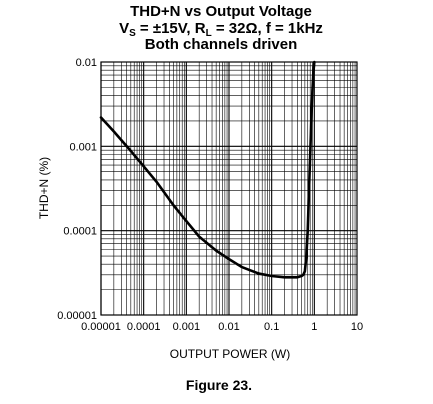  What do you see at coordinates (357, 327) in the screenshot?
I see `x-tick-label: 10` at bounding box center [357, 327].